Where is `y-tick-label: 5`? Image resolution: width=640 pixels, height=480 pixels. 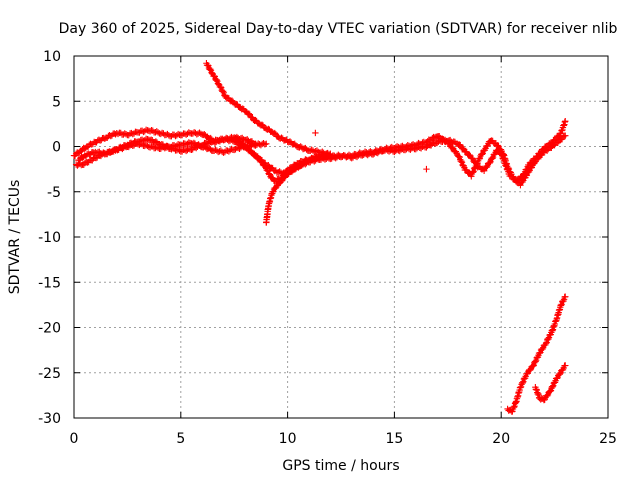 y-tick-label: 5 is located at coordinates (56, 102).